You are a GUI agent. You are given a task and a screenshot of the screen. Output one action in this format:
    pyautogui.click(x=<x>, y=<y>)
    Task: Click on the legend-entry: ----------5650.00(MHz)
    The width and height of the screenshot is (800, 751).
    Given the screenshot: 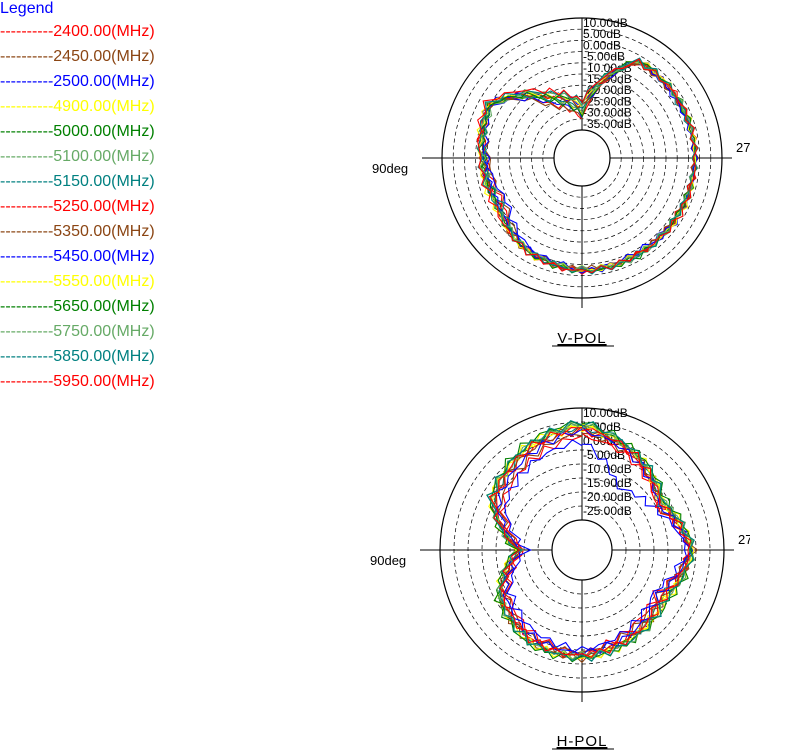 What is the action you would take?
    pyautogui.click(x=77, y=306)
    